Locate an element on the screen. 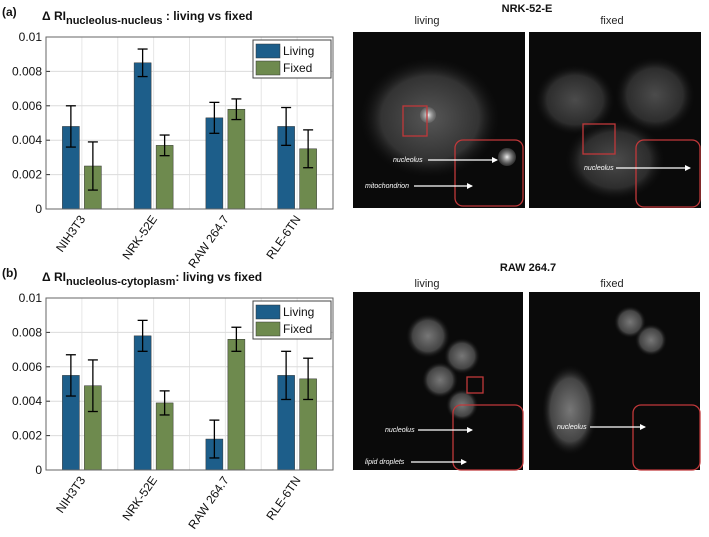 Image resolution: width=709 pixels, height=537 pixels. image-title: NRK-52-E is located at coordinates (527, 9).